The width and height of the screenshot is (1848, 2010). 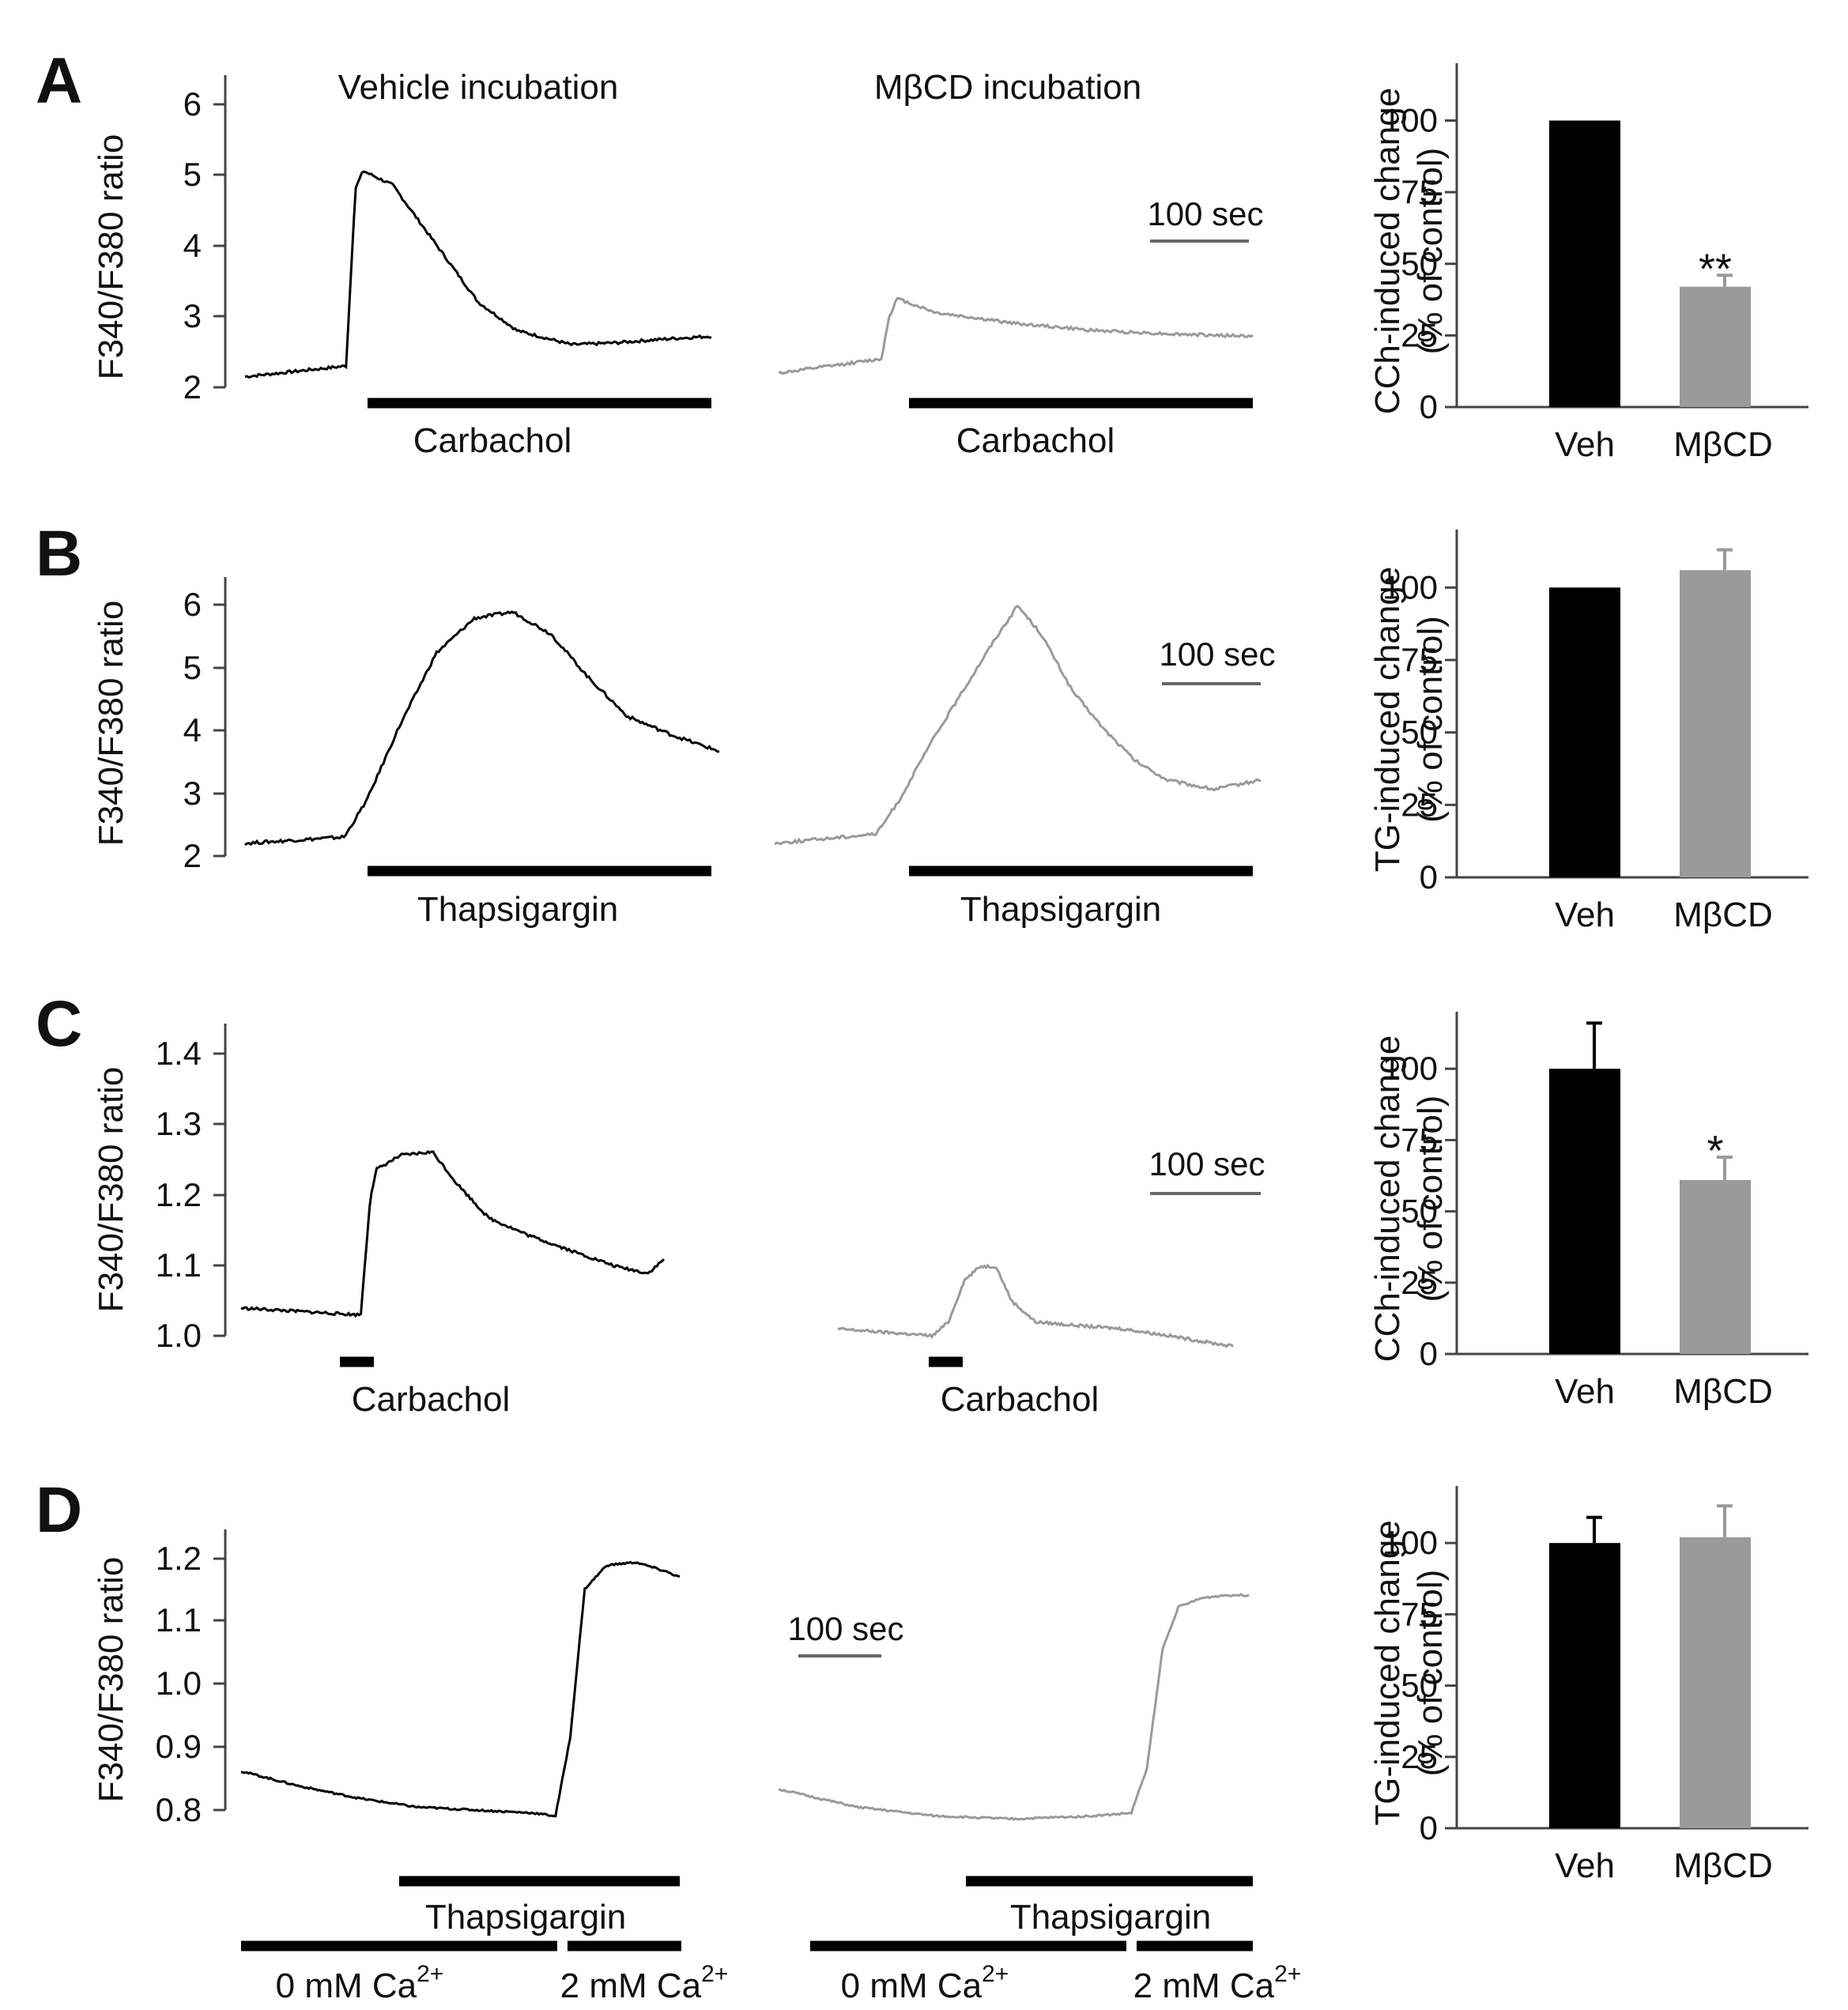 I want to click on column-title-mbcd: MβCD incubation, so click(x=1007, y=88).